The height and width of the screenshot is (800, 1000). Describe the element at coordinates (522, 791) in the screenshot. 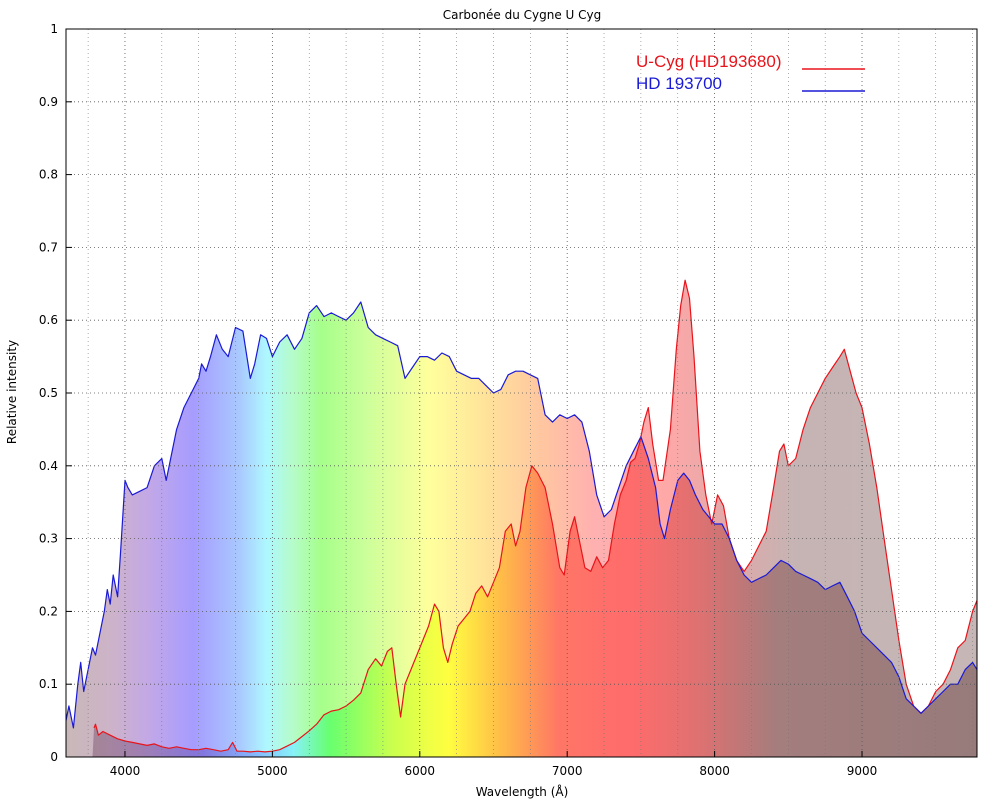

I see `x-axis-label: Wavelength (Å)` at that location.